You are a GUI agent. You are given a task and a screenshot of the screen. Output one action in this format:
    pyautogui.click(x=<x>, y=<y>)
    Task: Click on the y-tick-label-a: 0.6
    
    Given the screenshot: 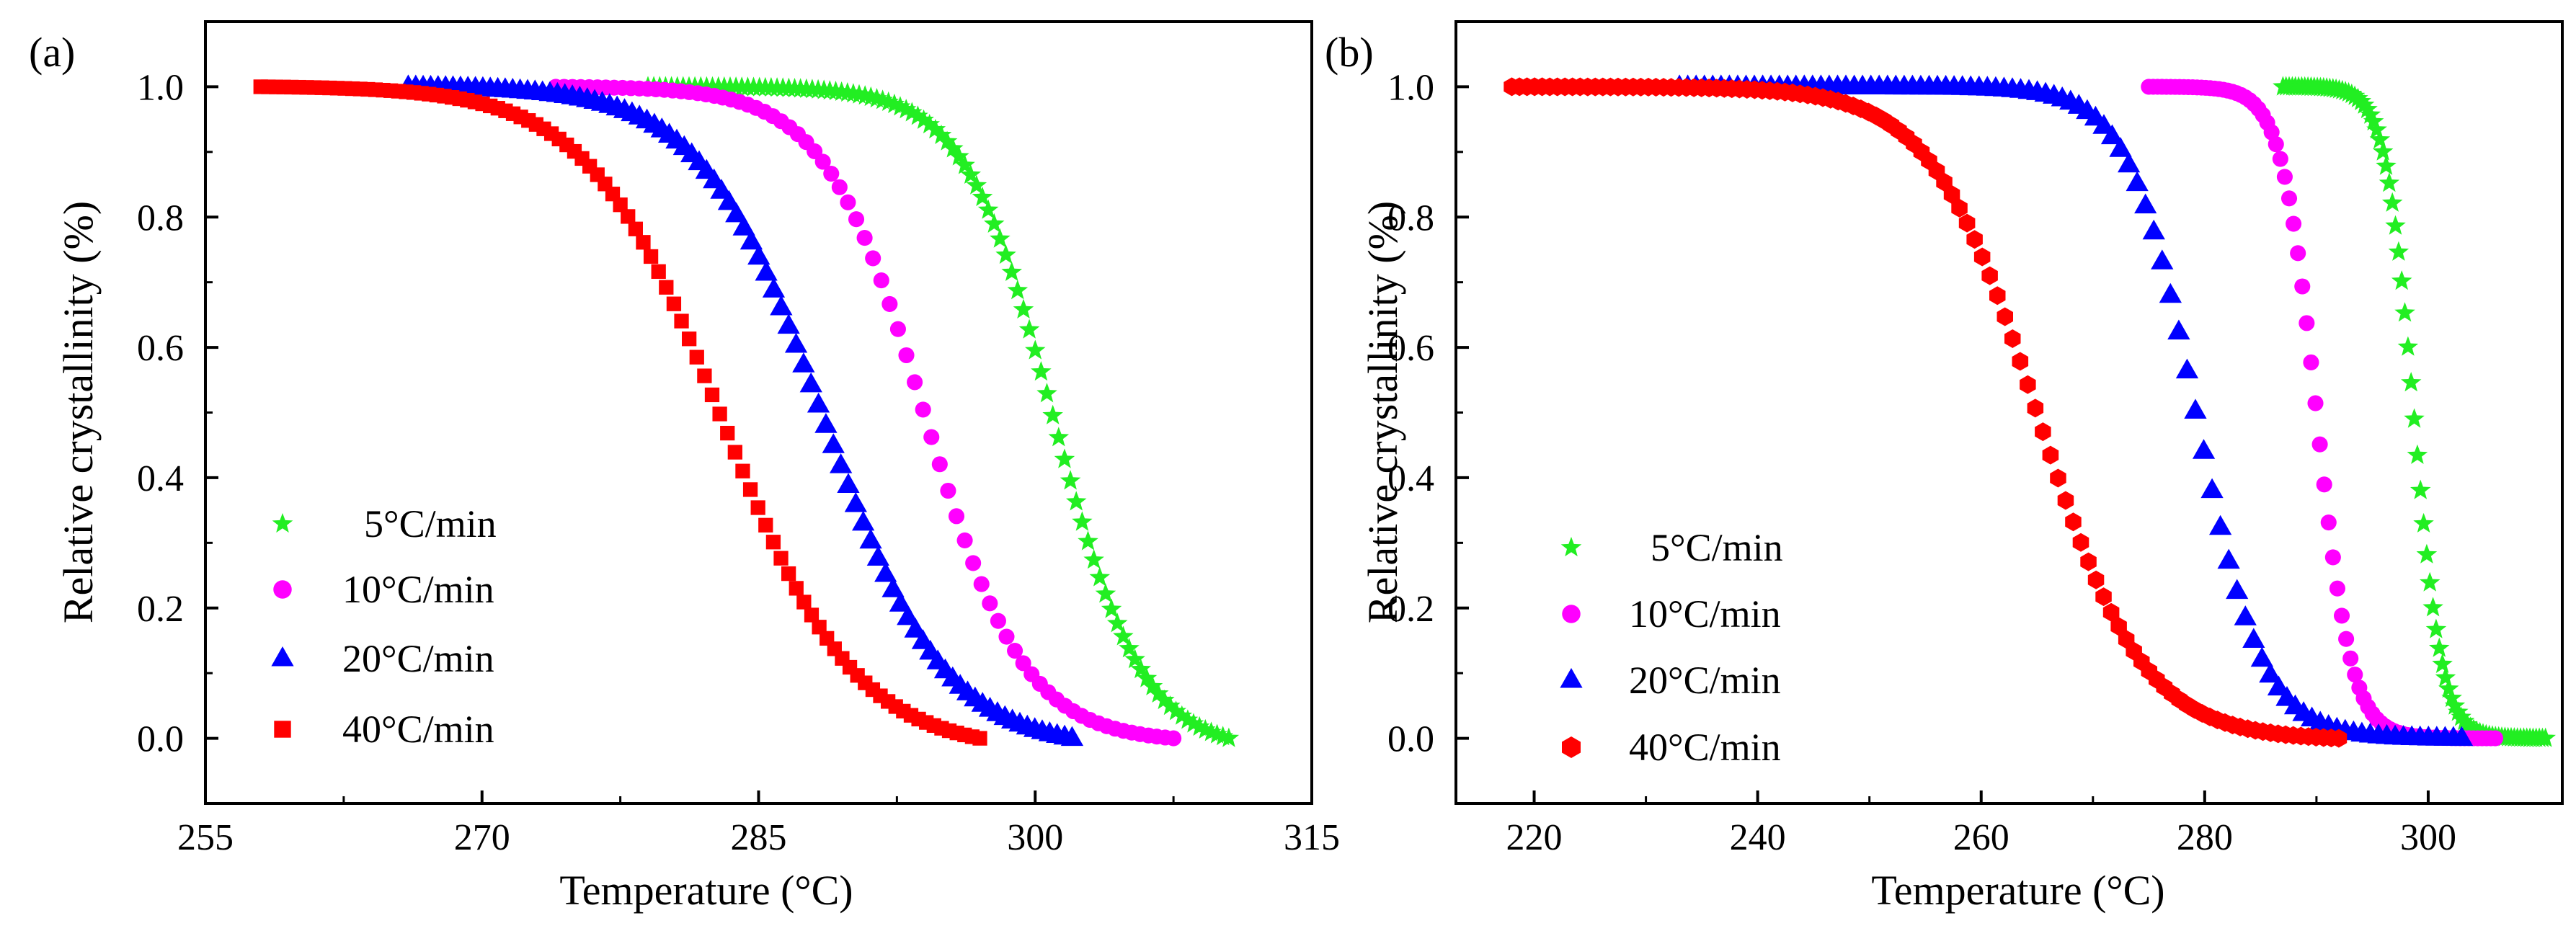 What is the action you would take?
    pyautogui.click(x=160, y=348)
    